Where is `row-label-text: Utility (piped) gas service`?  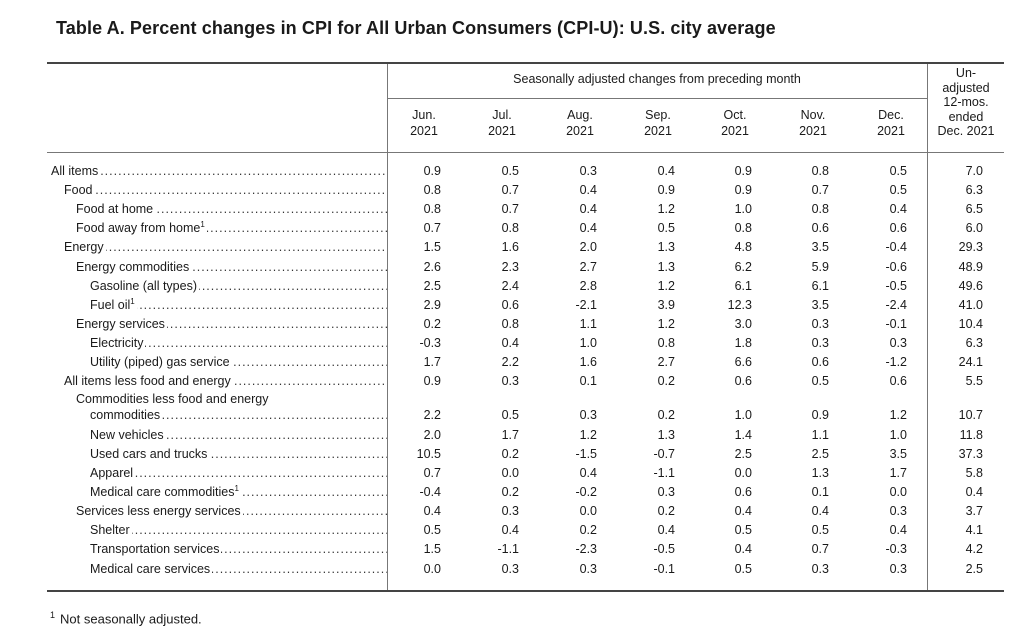 row-label-text: Utility (piped) gas service is located at coordinates (160, 362).